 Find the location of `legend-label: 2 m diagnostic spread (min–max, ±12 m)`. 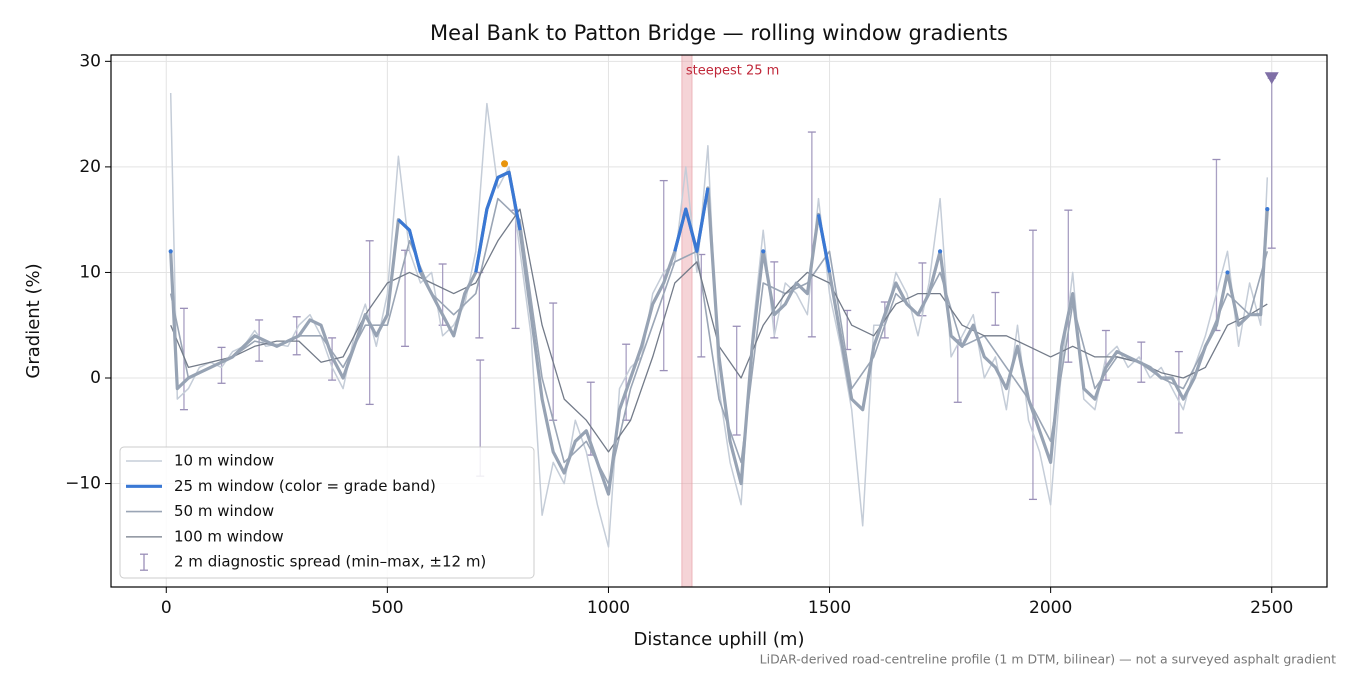

legend-label: 2 m diagnostic spread (min–max, ±12 m) is located at coordinates (330, 562).